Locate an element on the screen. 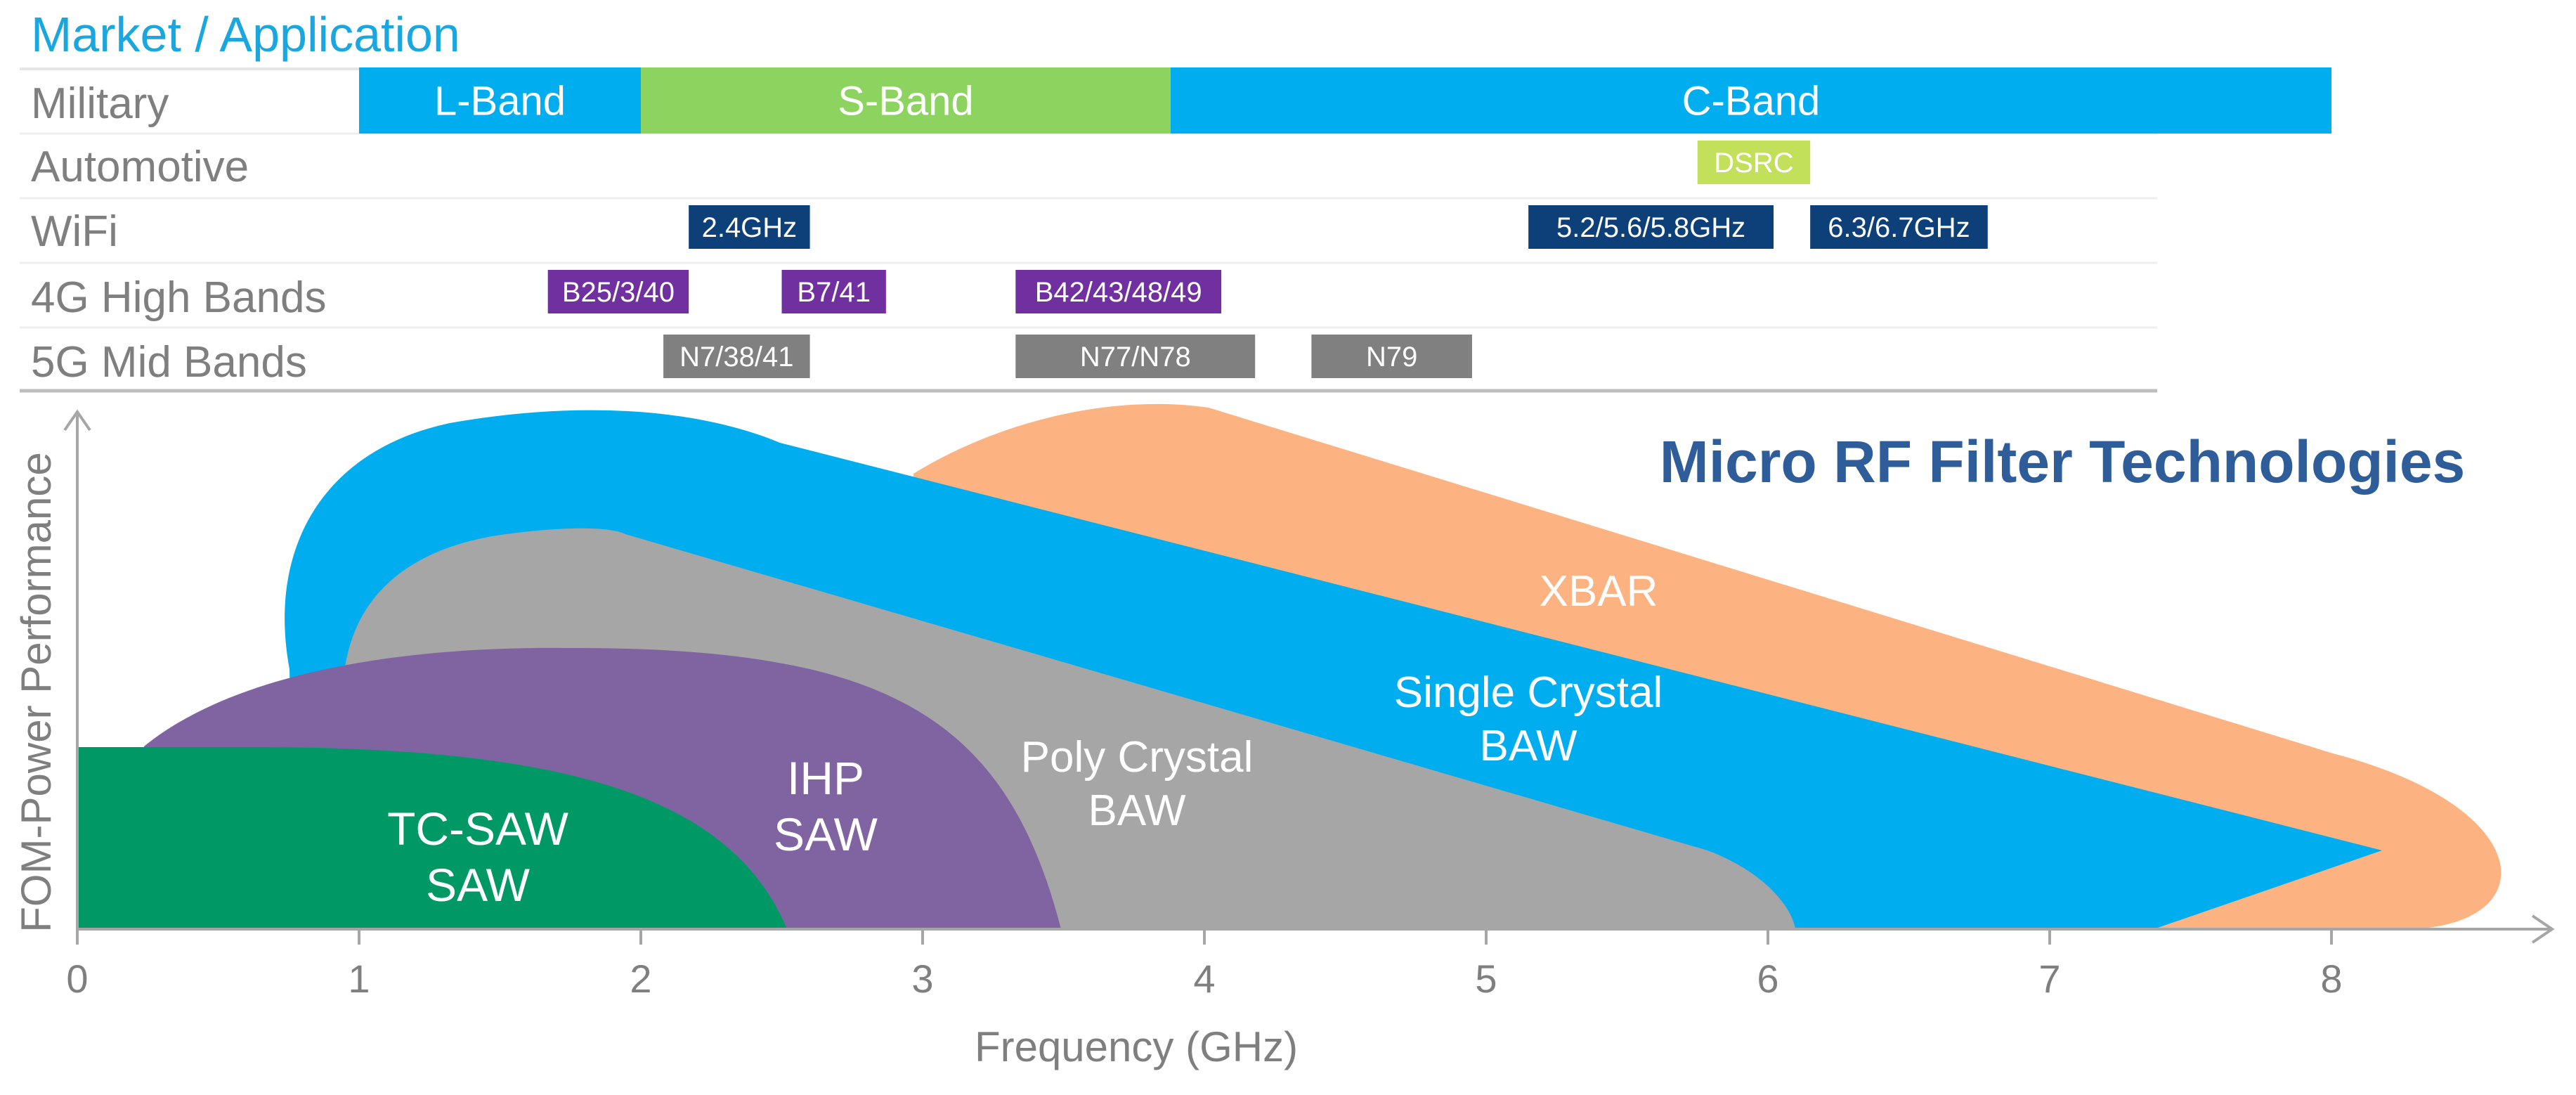 This screenshot has height=1095, width=2576. area-label-ihp-saw-line2: SAW is located at coordinates (826, 834).